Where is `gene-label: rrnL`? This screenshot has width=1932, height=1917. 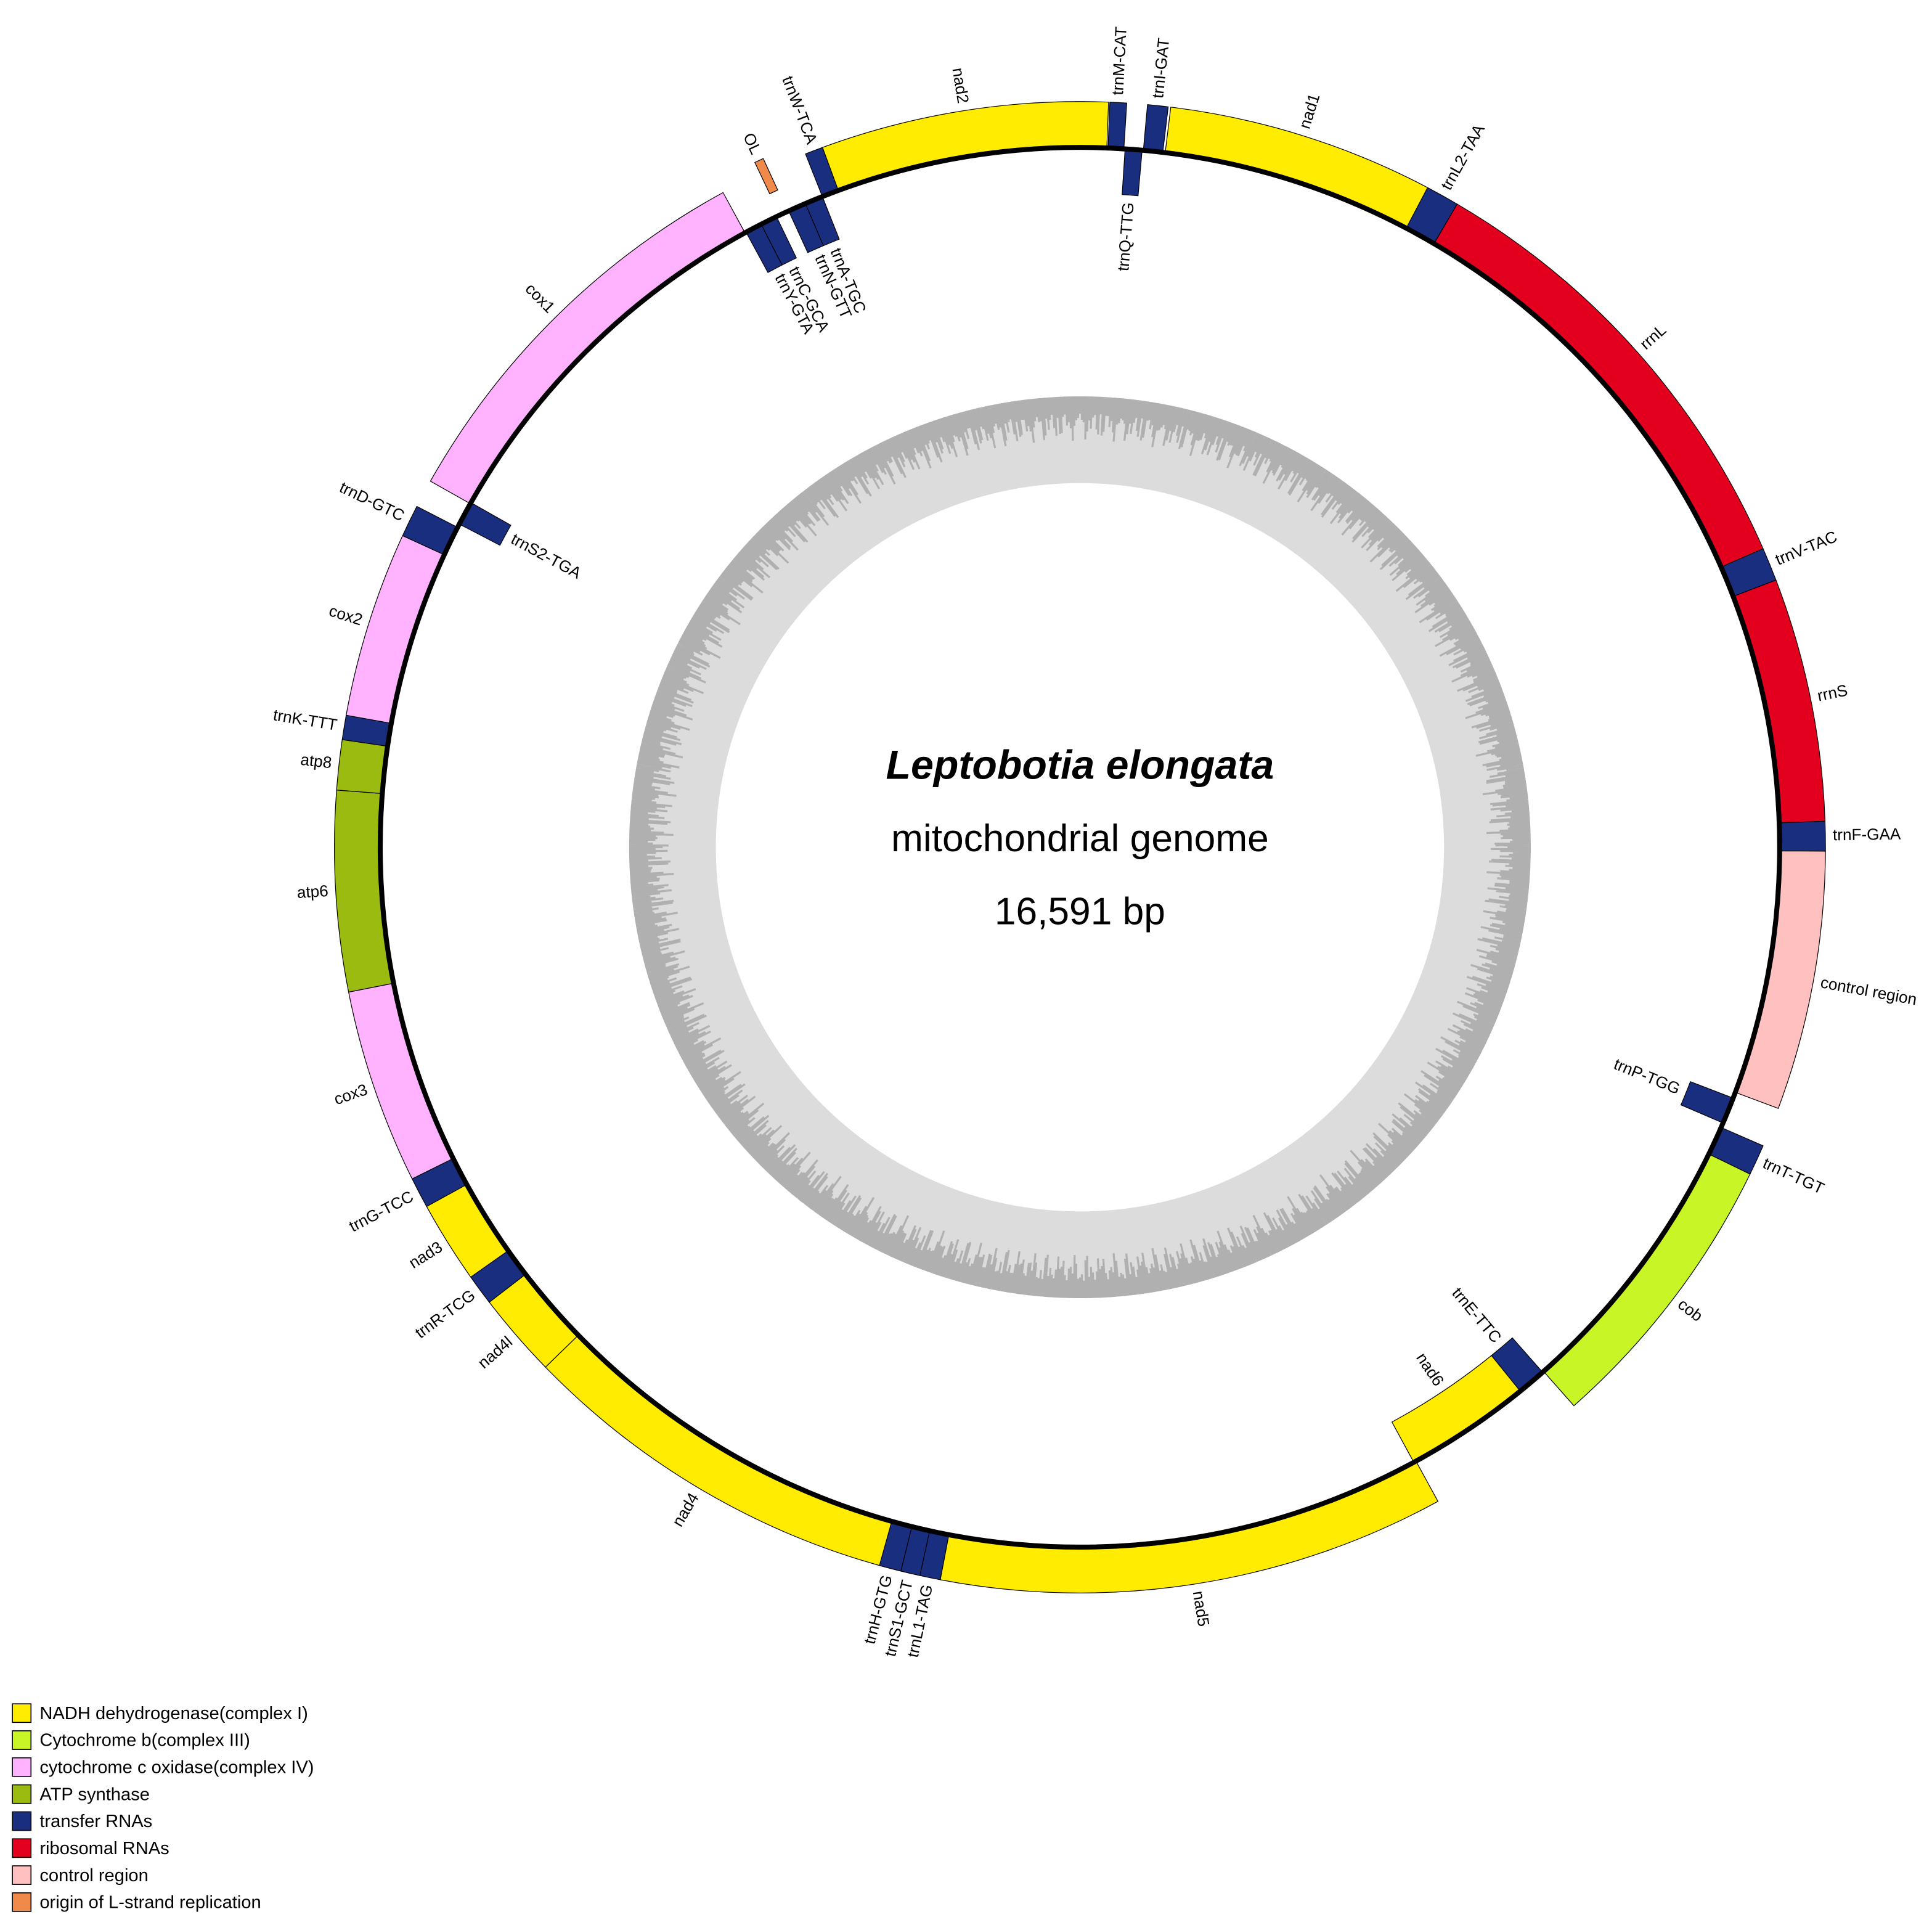
gene-label: rrnL is located at coordinates (1653, 337).